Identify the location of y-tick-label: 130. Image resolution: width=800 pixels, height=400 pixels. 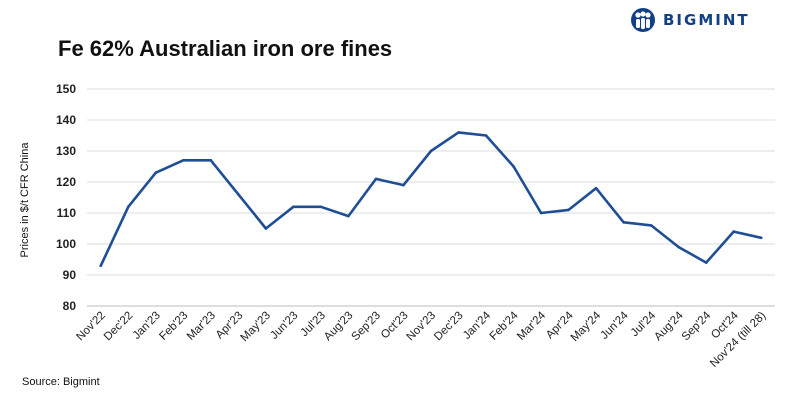
(66, 151).